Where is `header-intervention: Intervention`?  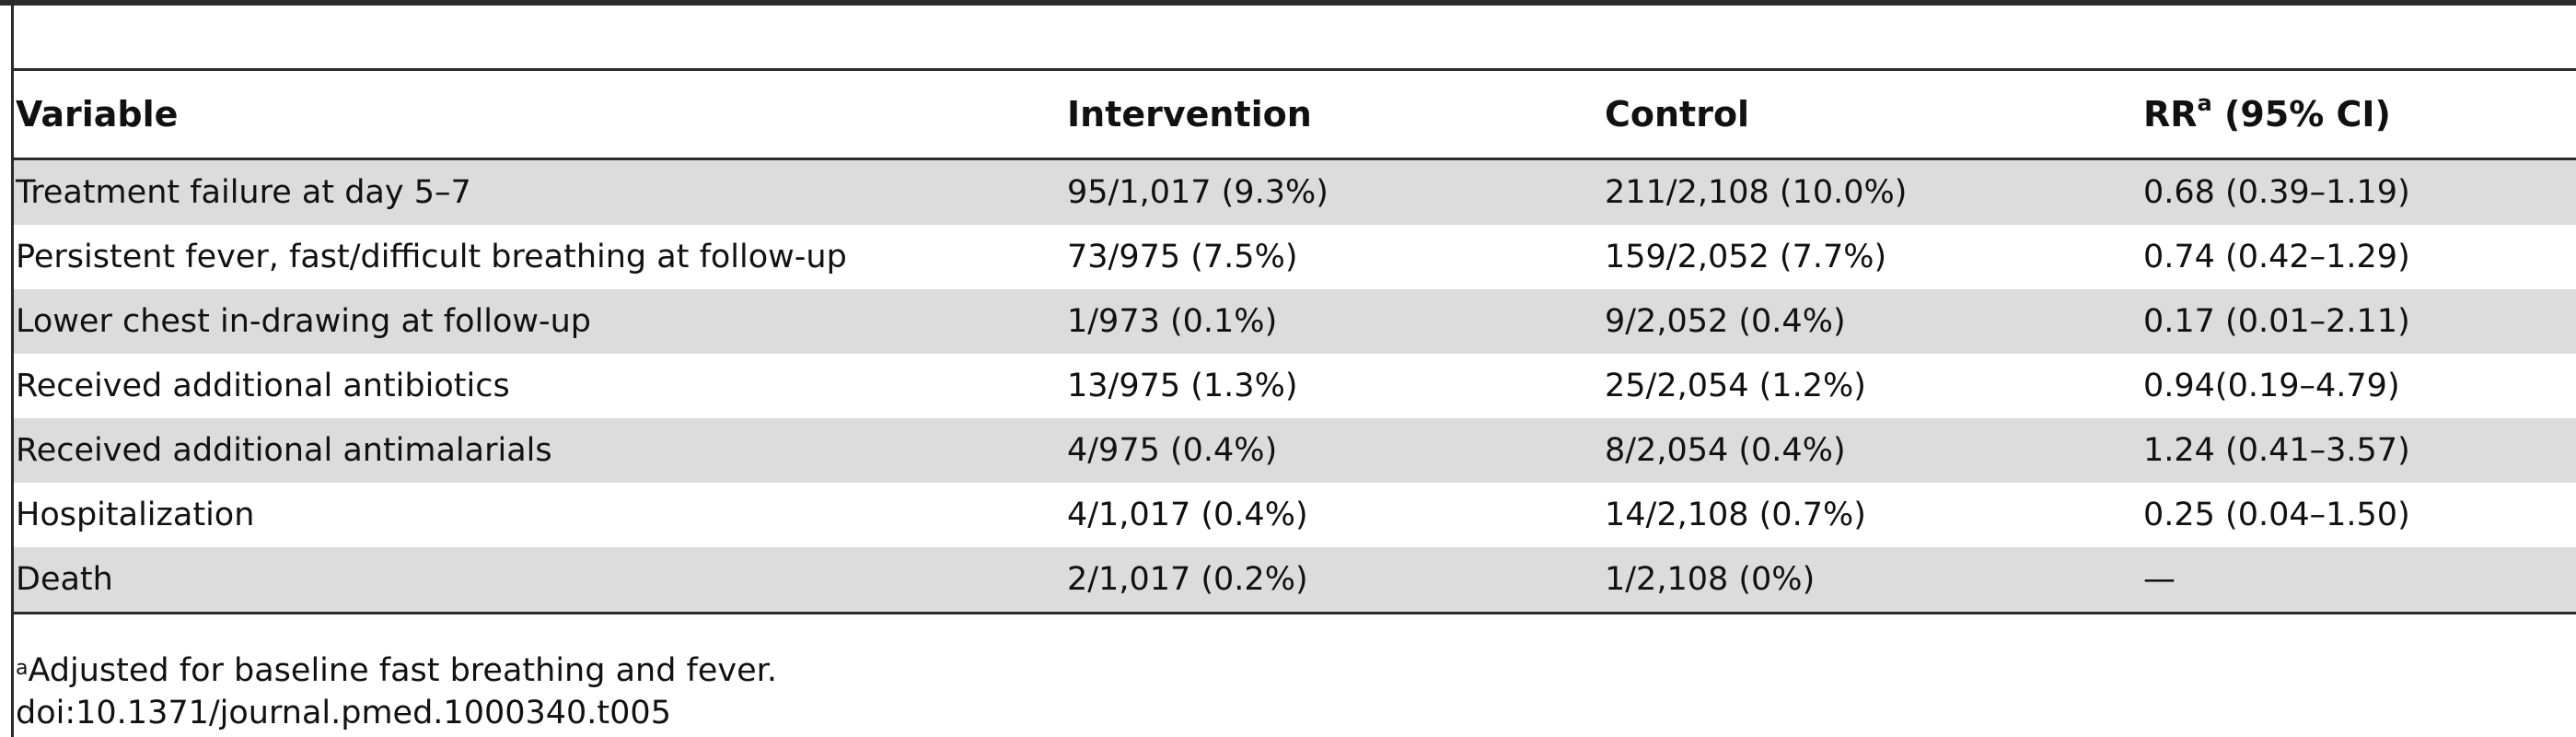 header-intervention: Intervention is located at coordinates (1189, 114).